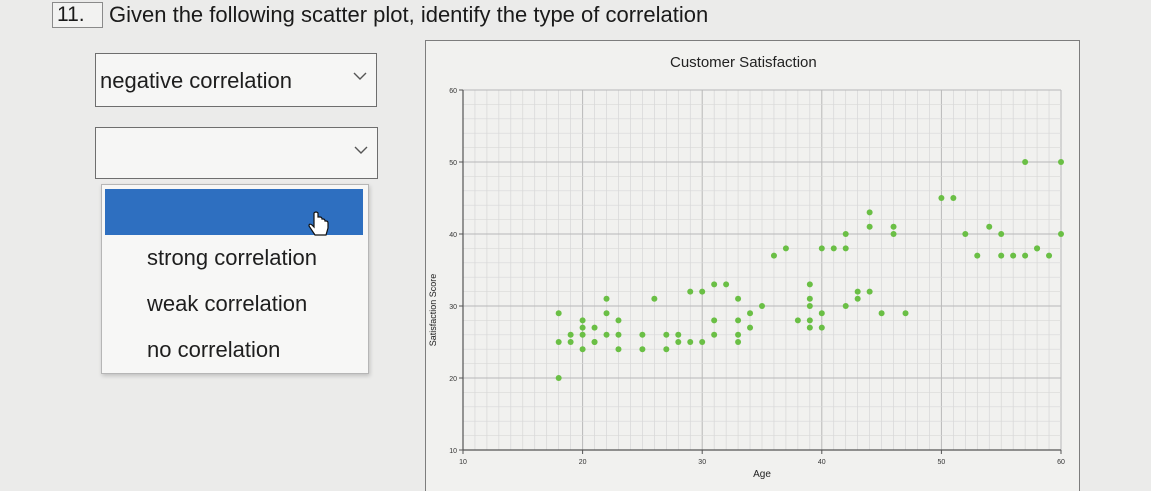  I want to click on x-axis-label: Age, so click(762, 474).